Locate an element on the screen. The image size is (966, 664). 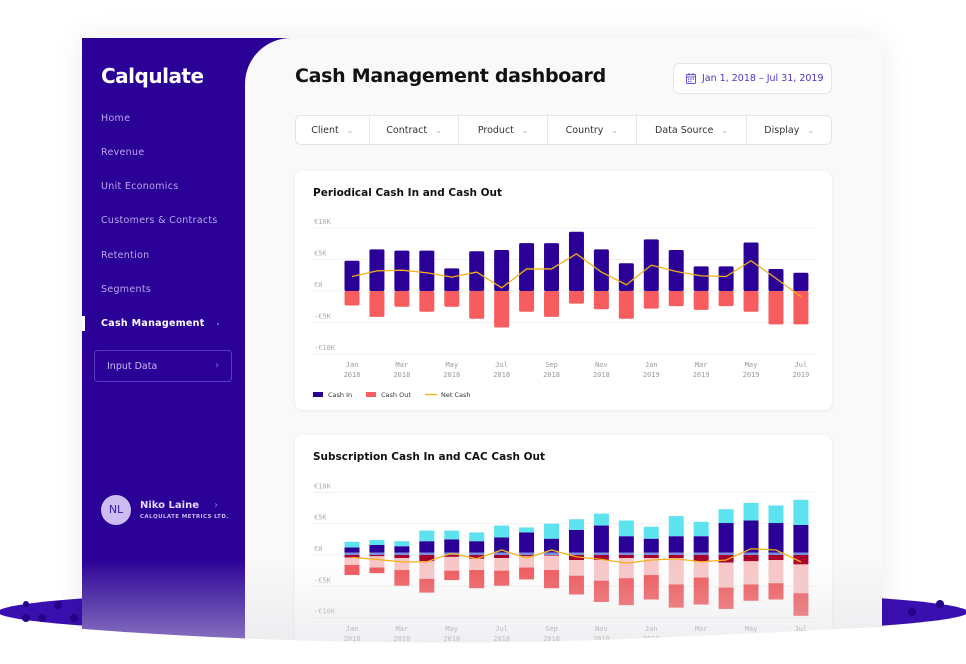
filter-label: Product is located at coordinates (495, 130).